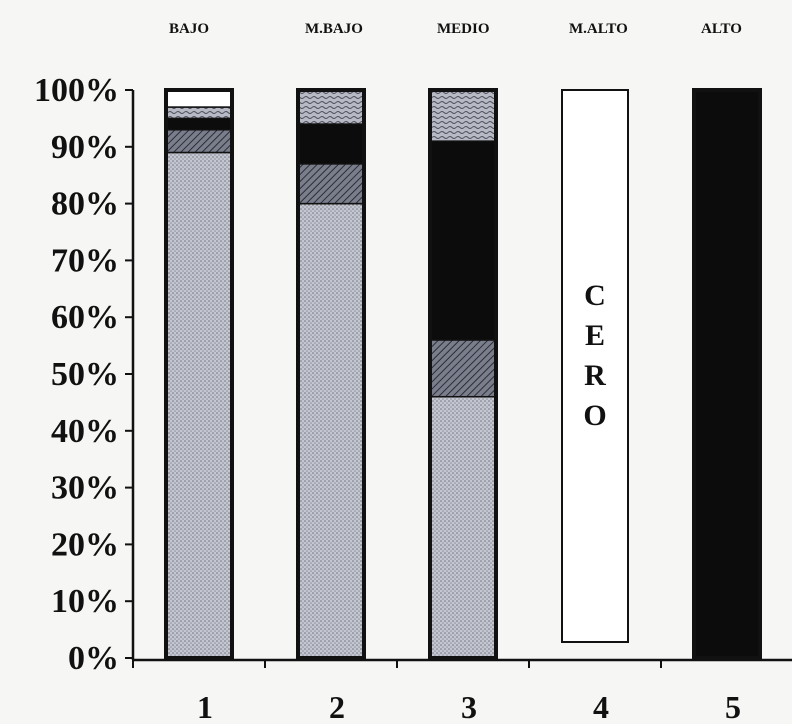 The width and height of the screenshot is (792, 724). Describe the element at coordinates (397, 664) in the screenshot. I see `x-axis-ticks` at that location.